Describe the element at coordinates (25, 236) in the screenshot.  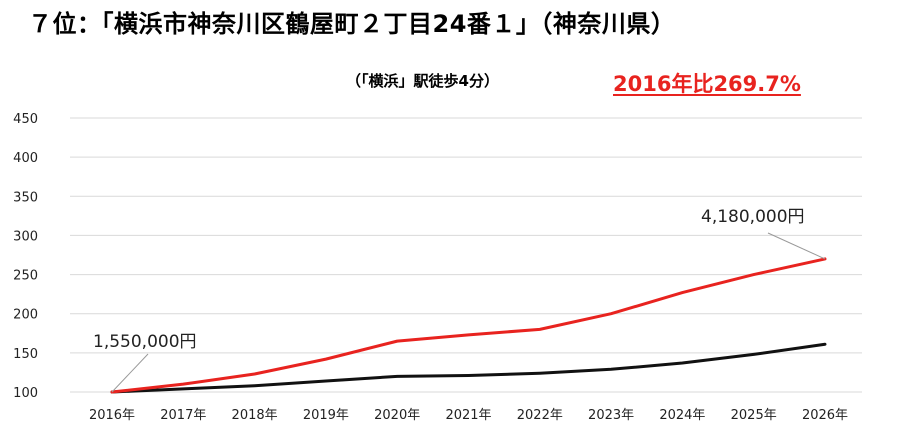
I see `y-tick-label: 300` at that location.